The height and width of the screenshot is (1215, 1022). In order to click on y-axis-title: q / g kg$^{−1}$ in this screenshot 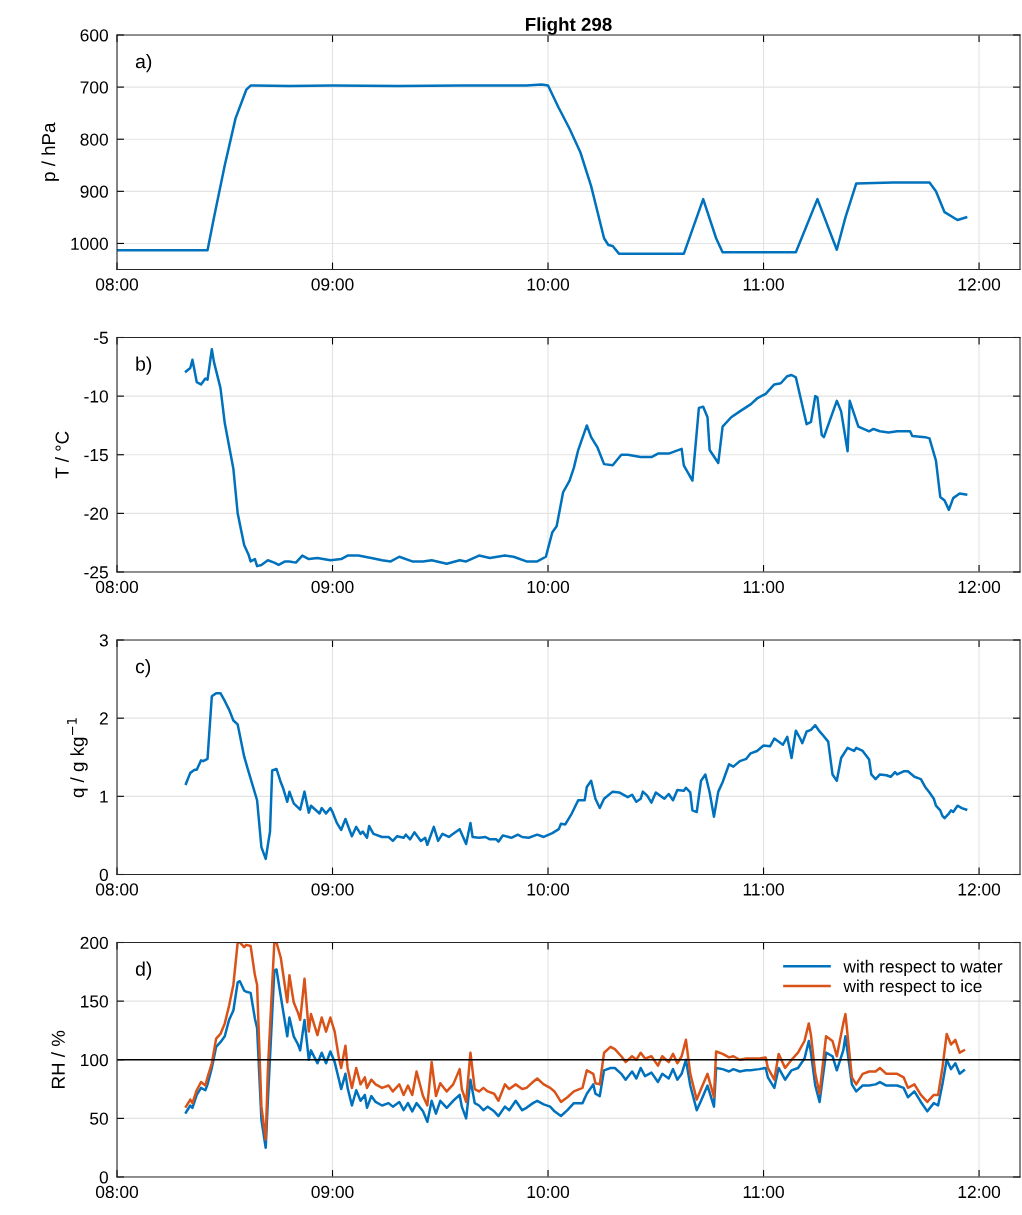, I will do `click(77, 758)`.